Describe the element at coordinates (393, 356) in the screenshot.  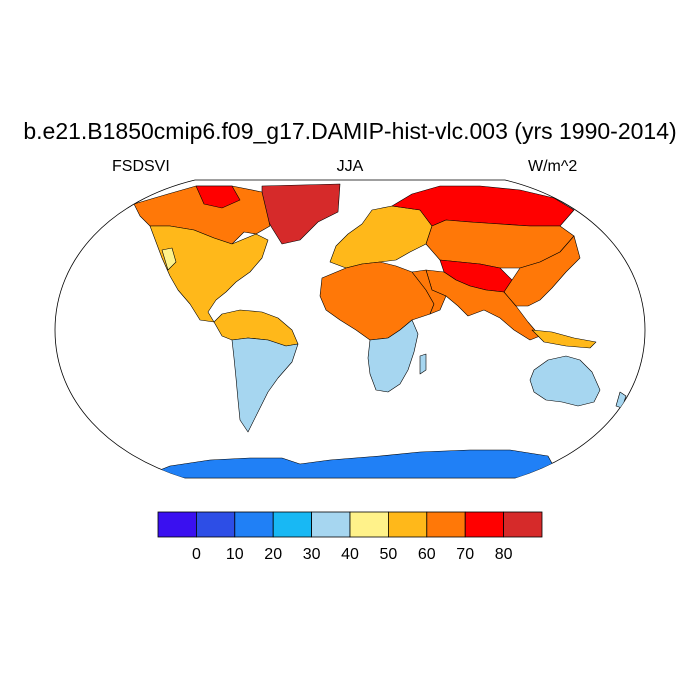
I see `region-africa-south` at that location.